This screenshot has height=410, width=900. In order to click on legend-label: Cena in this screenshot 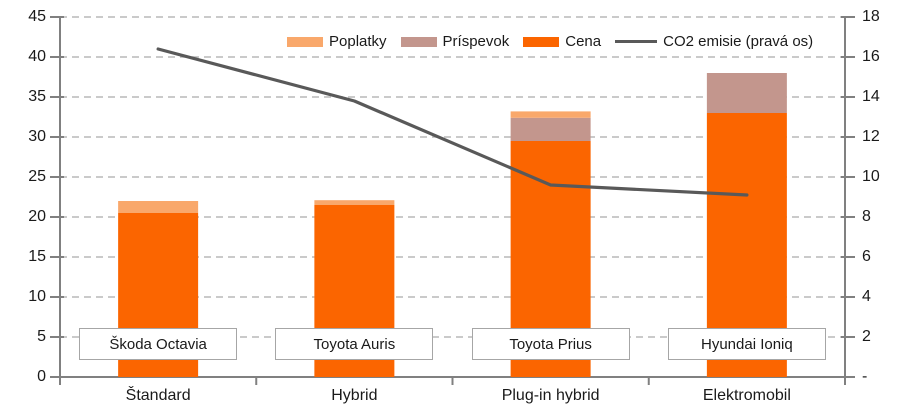, I will do `click(583, 41)`.